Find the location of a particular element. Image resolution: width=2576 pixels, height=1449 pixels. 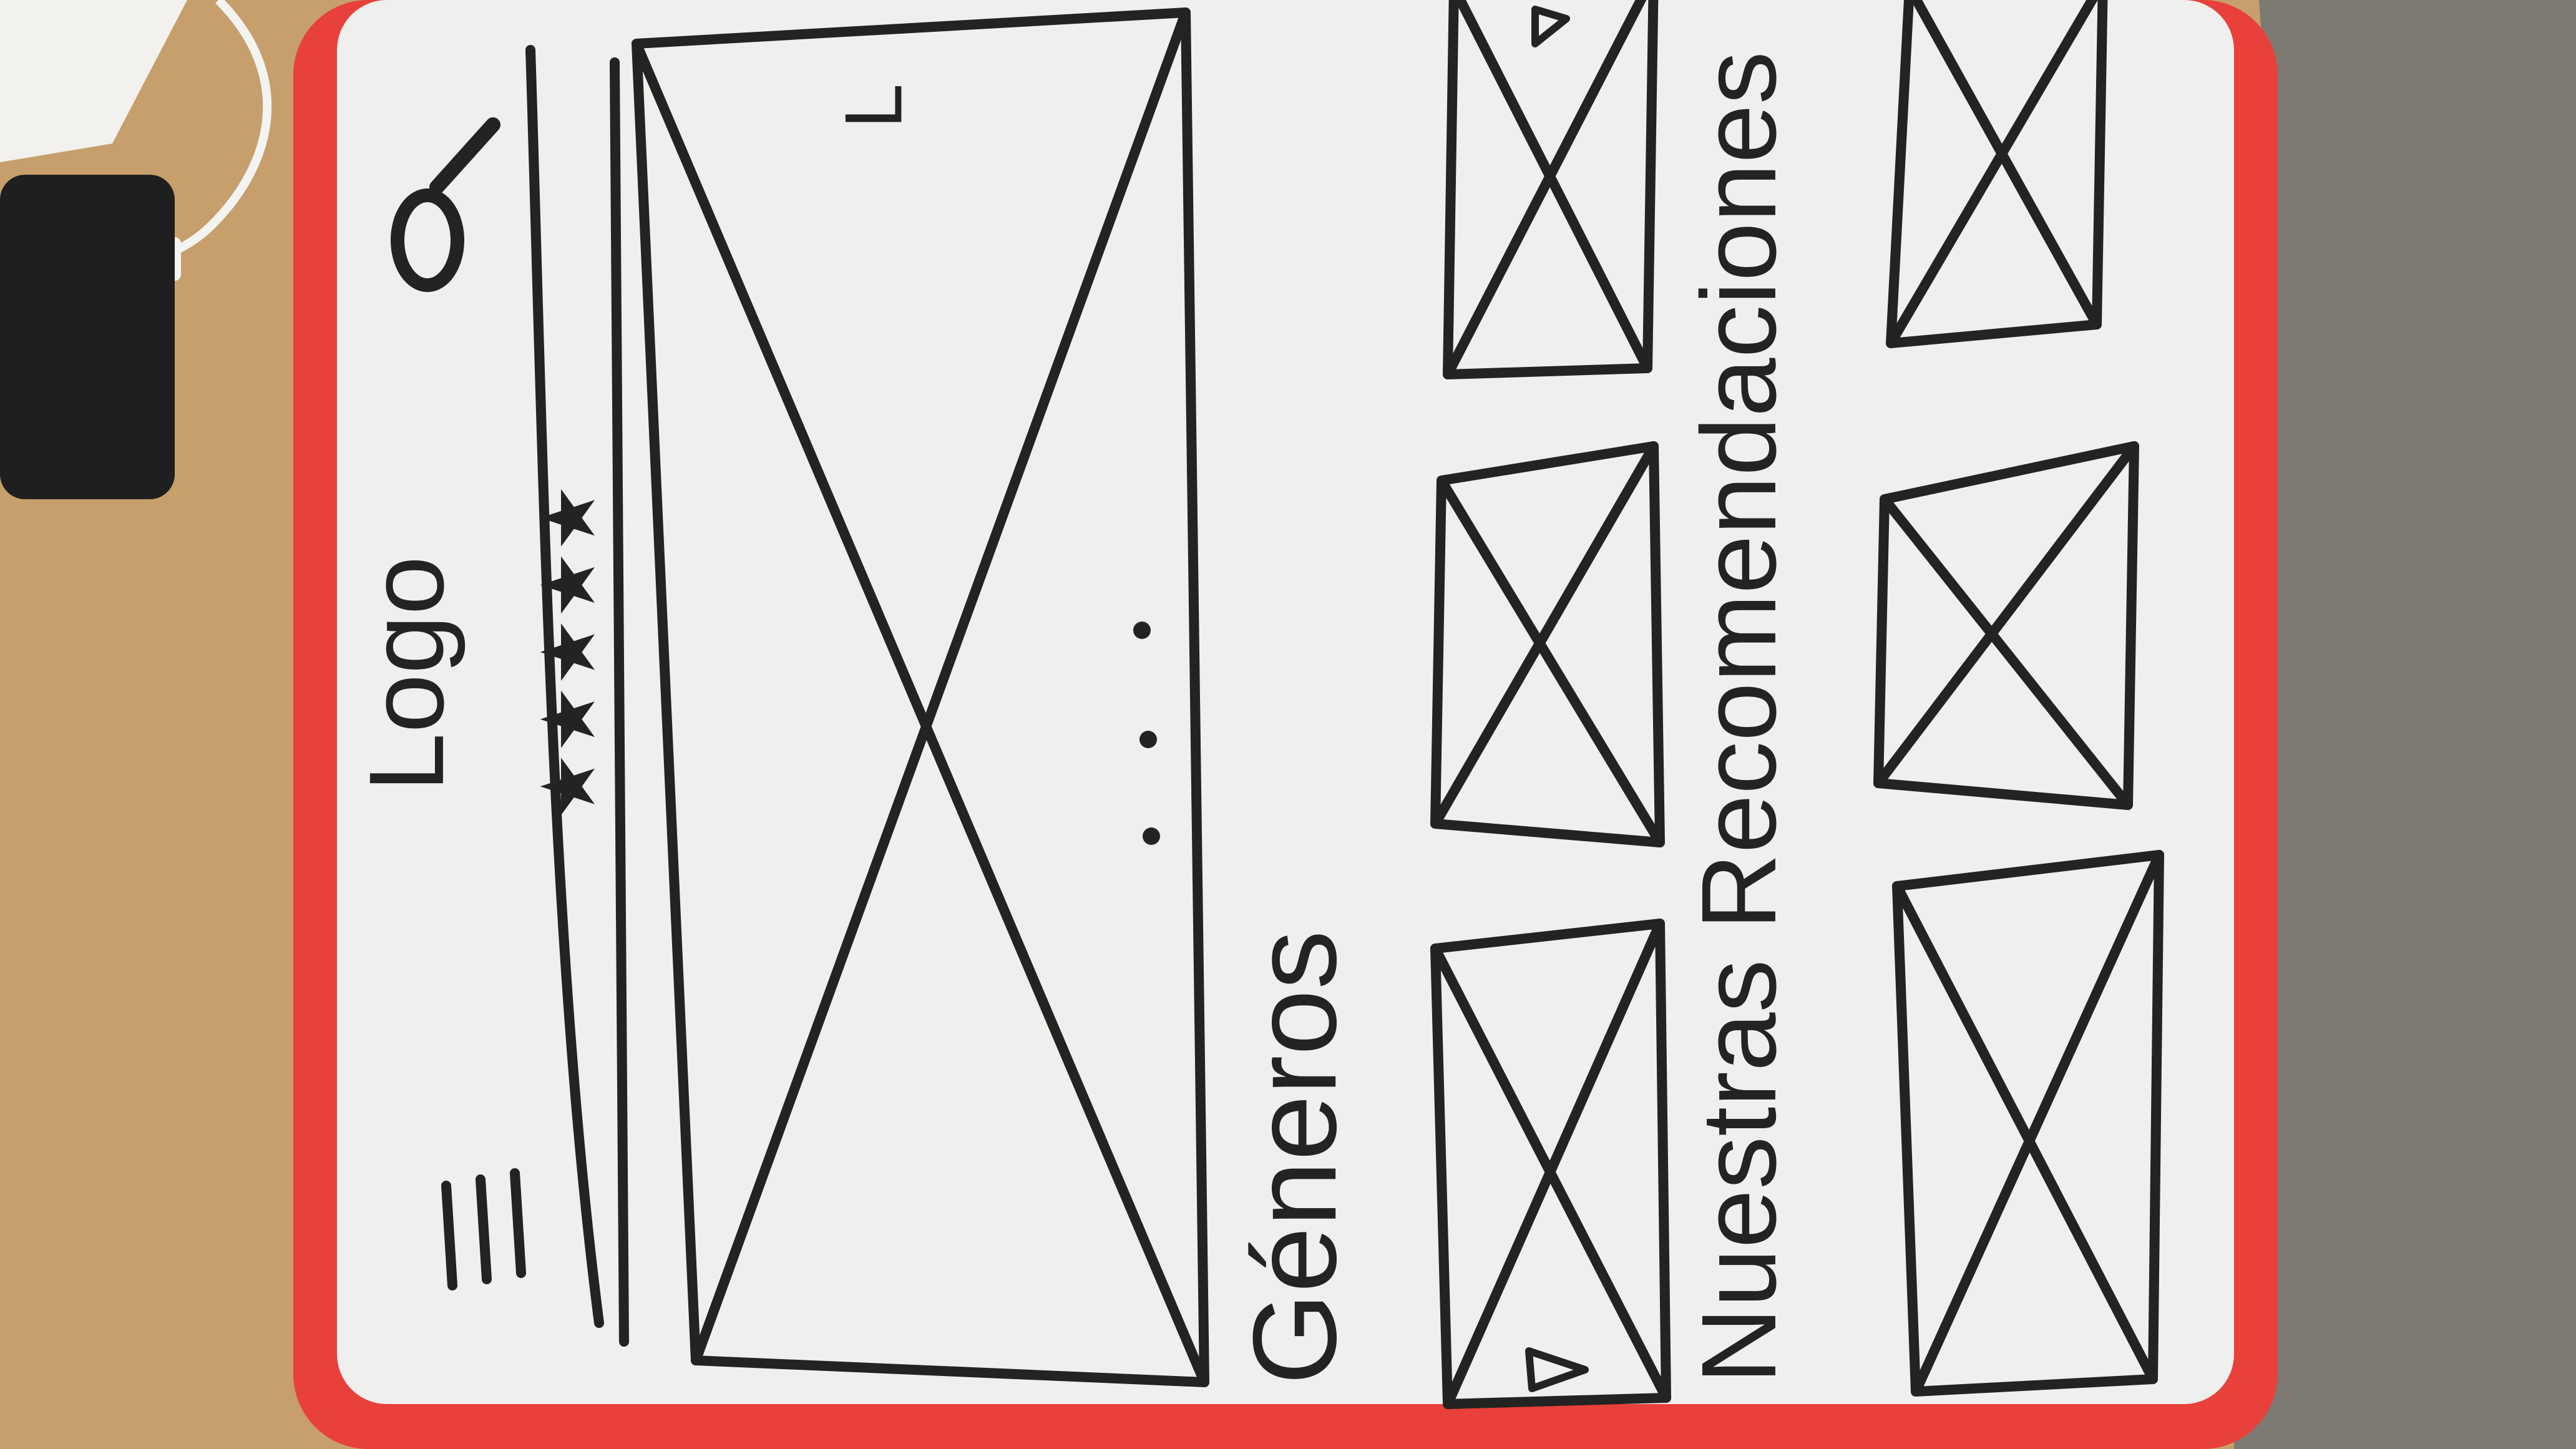

hero-mark: L is located at coordinates (873, 106).